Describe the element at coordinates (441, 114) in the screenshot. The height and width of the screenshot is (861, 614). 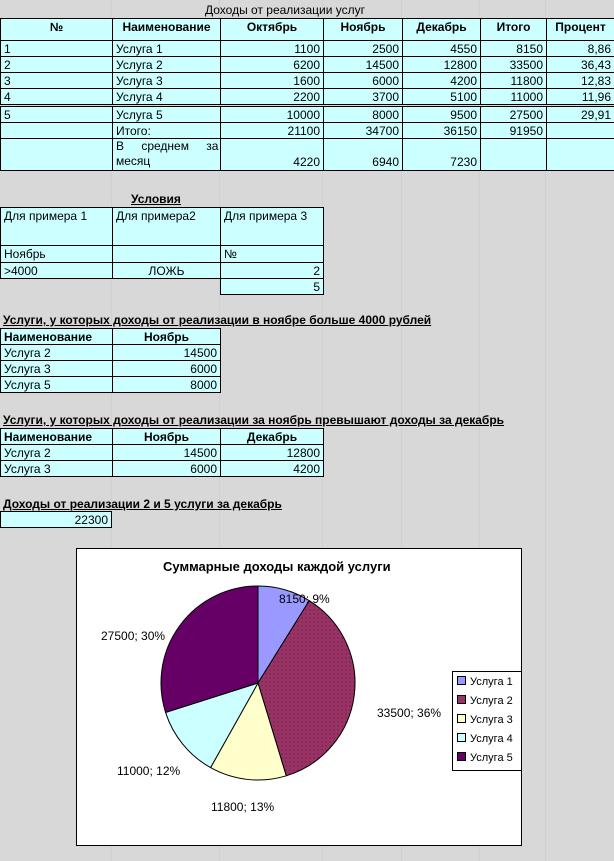
I see `main-cell: 9500` at that location.